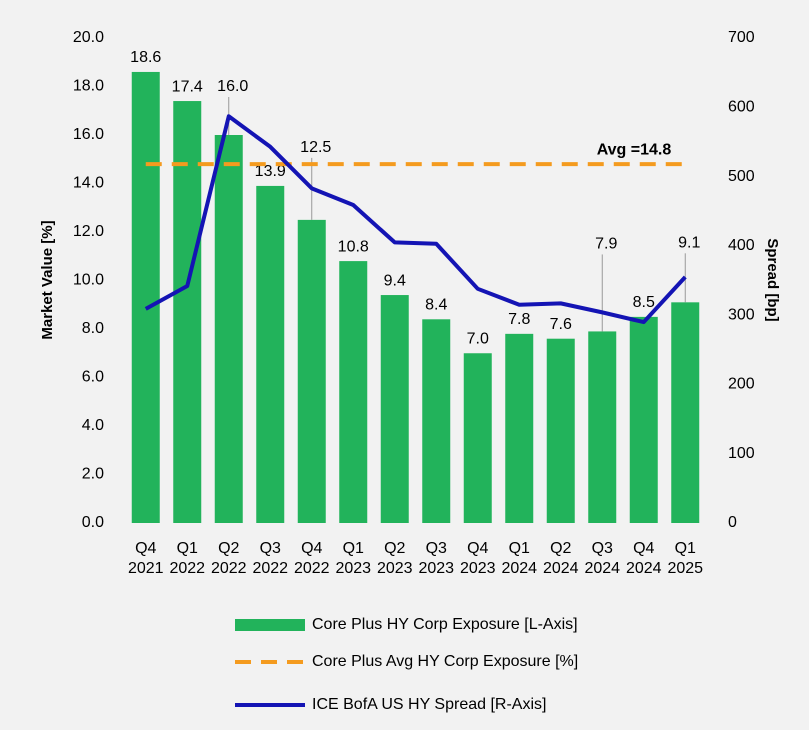 The image size is (809, 730). Describe the element at coordinates (741, 453) in the screenshot. I see `y2-tick-label: 100` at that location.